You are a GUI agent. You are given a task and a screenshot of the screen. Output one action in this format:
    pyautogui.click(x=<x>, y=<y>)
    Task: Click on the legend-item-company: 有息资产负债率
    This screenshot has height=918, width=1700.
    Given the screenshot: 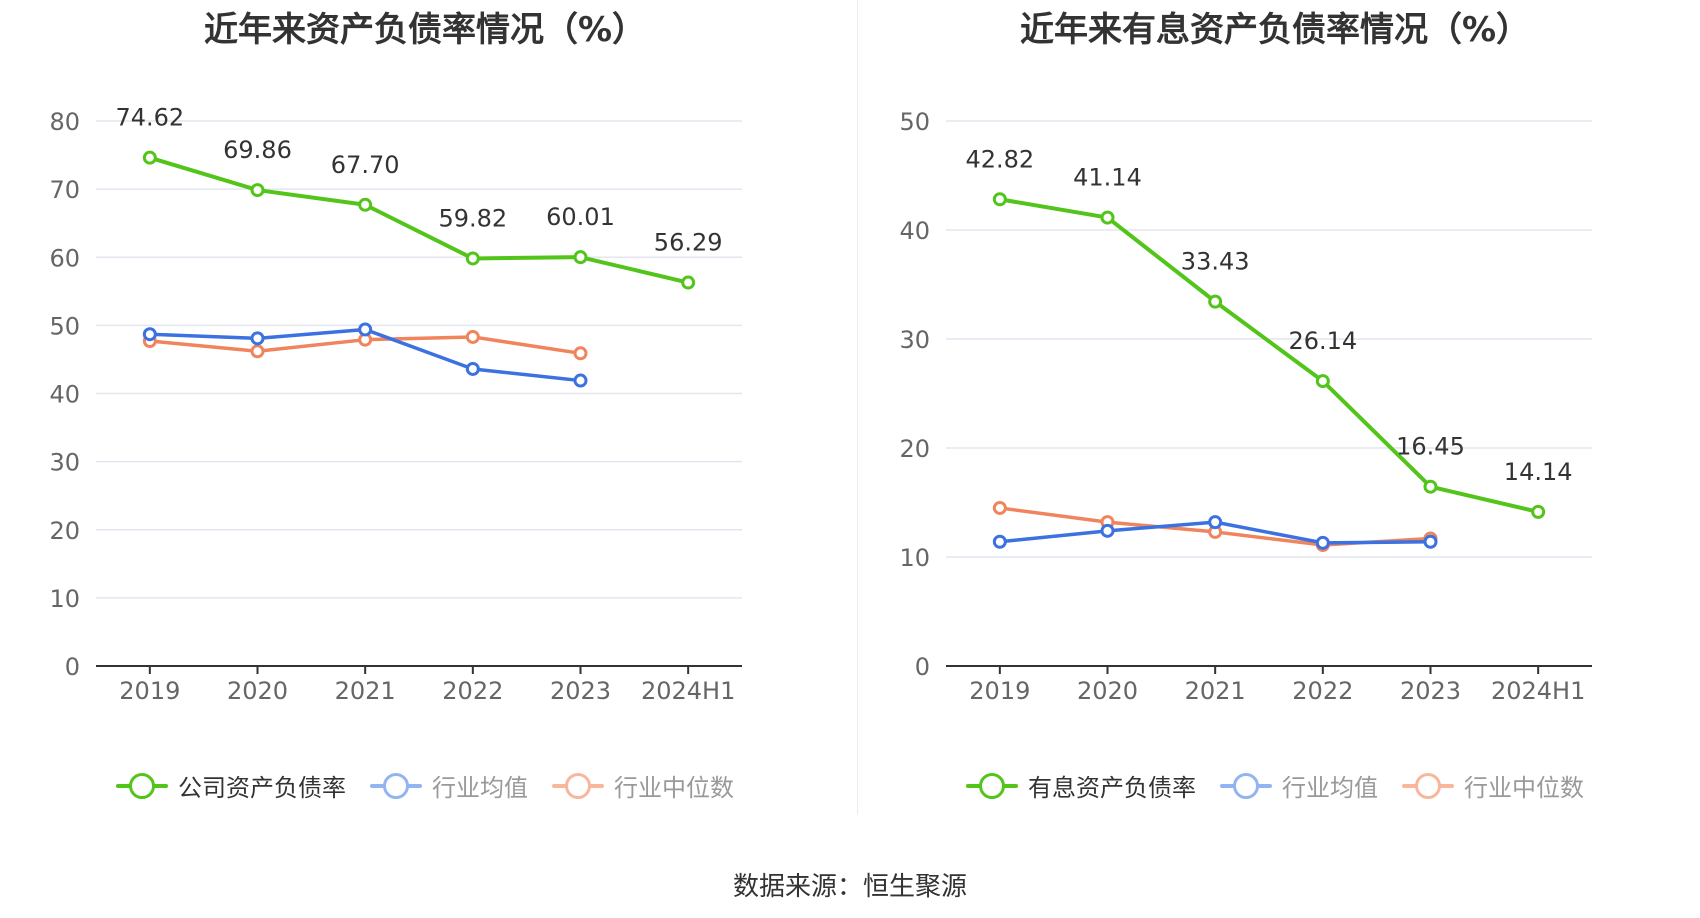 What is the action you would take?
    pyautogui.click(x=1081, y=785)
    